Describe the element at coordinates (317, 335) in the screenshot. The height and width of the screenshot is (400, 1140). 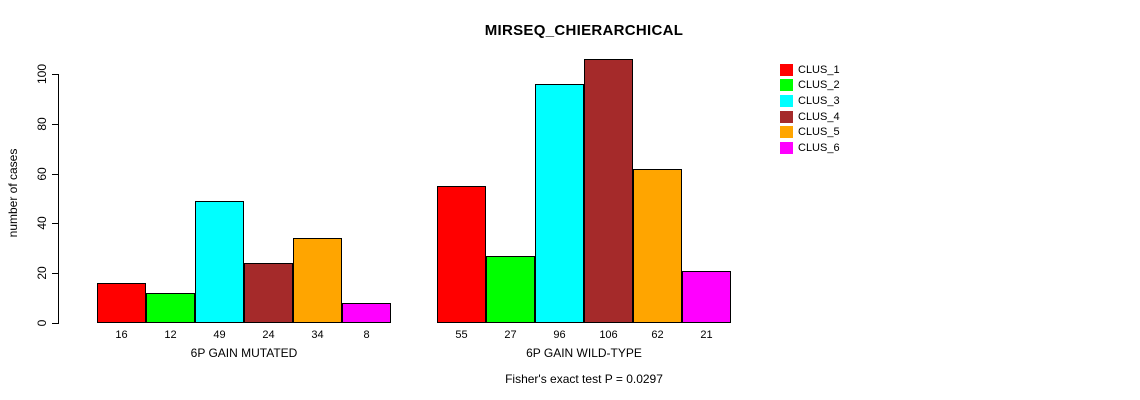
I see `bar-value-label: 34` at that location.